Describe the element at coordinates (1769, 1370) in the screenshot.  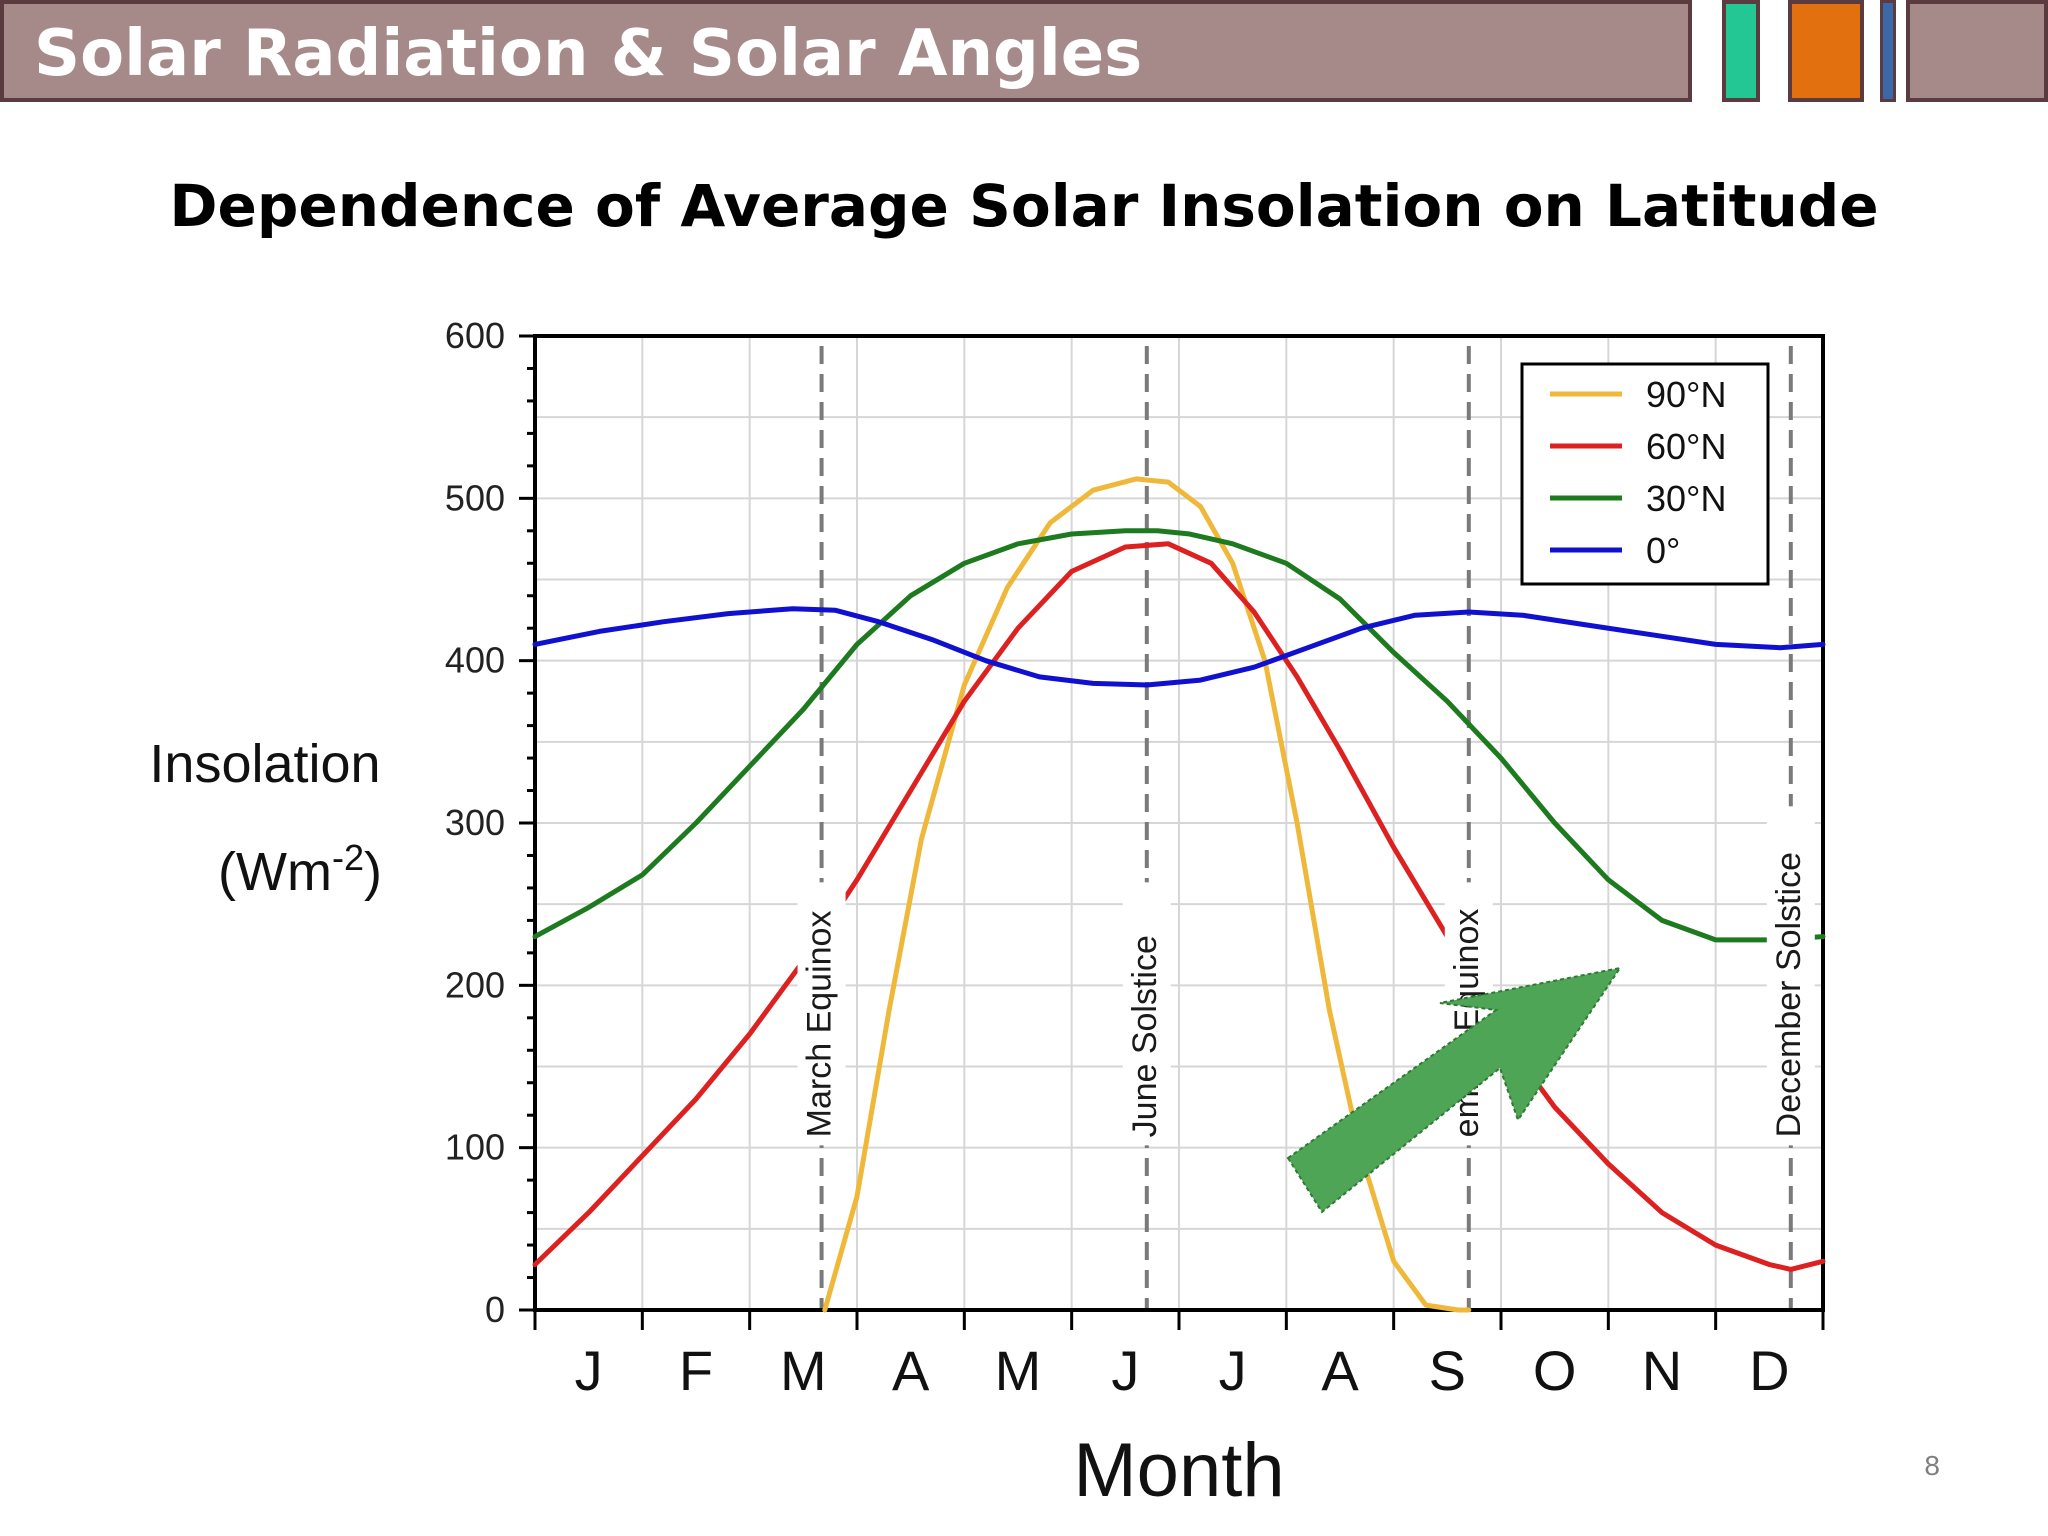
I see `x-tick-label: D` at that location.